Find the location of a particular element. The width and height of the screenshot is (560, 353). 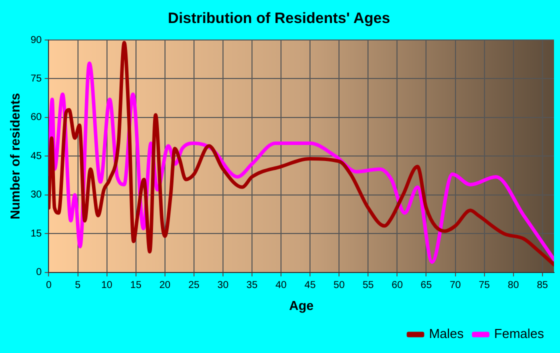

x-tick-label: 80 is located at coordinates (514, 286).